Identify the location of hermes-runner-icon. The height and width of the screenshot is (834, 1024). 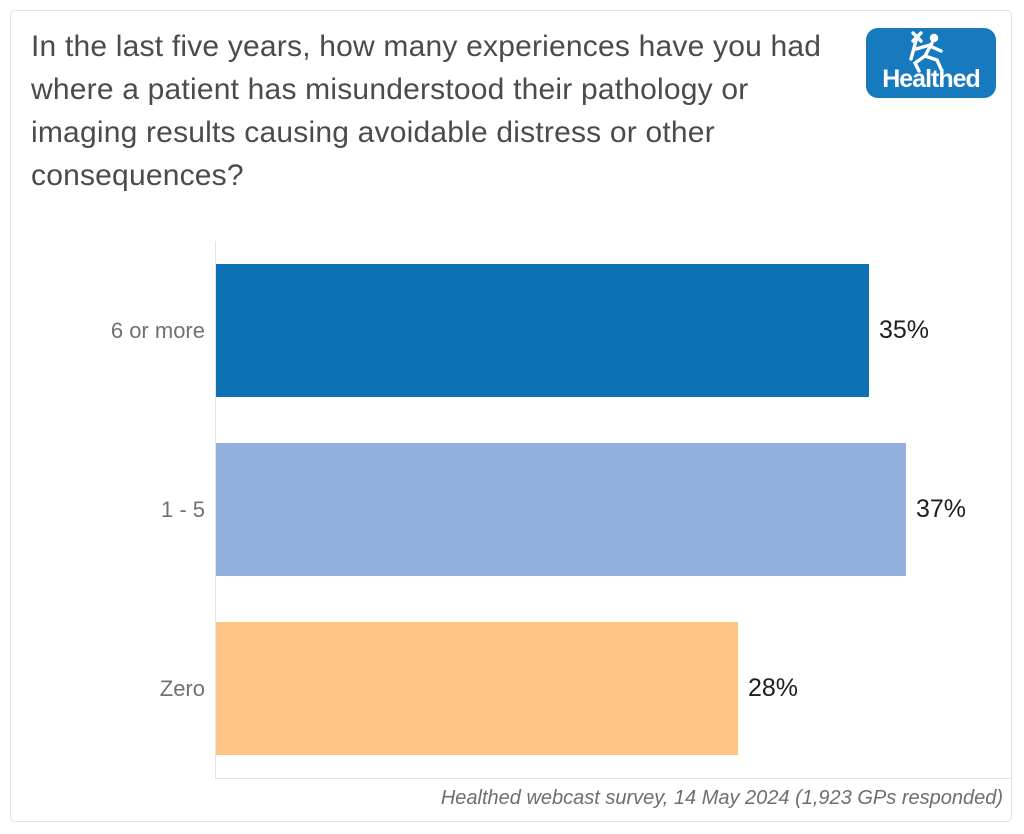
(926, 52).